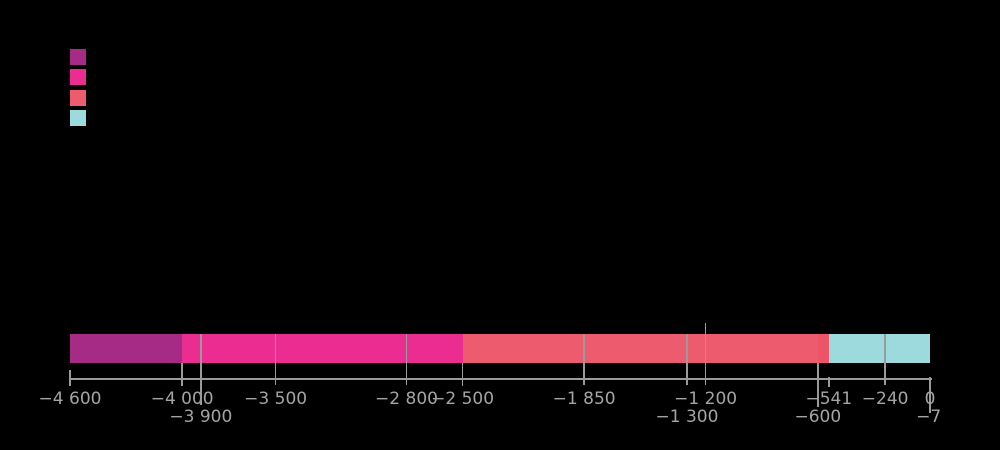 This screenshot has height=450, width=1000. Describe the element at coordinates (818, 385) in the screenshot. I see `axis-tick--600` at that location.